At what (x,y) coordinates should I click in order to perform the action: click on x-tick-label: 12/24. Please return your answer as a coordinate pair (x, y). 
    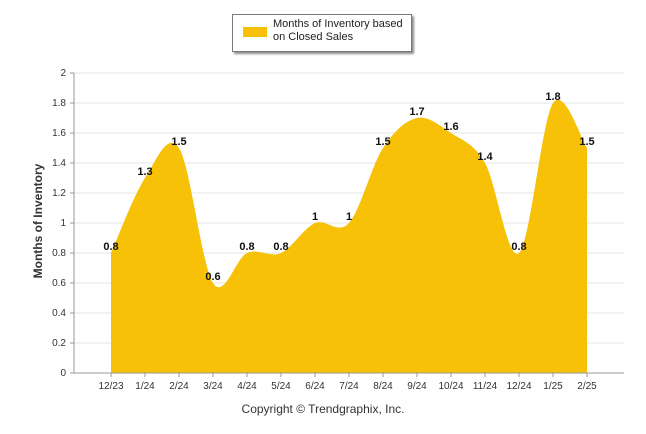
    Looking at the image, I should click on (518, 386).